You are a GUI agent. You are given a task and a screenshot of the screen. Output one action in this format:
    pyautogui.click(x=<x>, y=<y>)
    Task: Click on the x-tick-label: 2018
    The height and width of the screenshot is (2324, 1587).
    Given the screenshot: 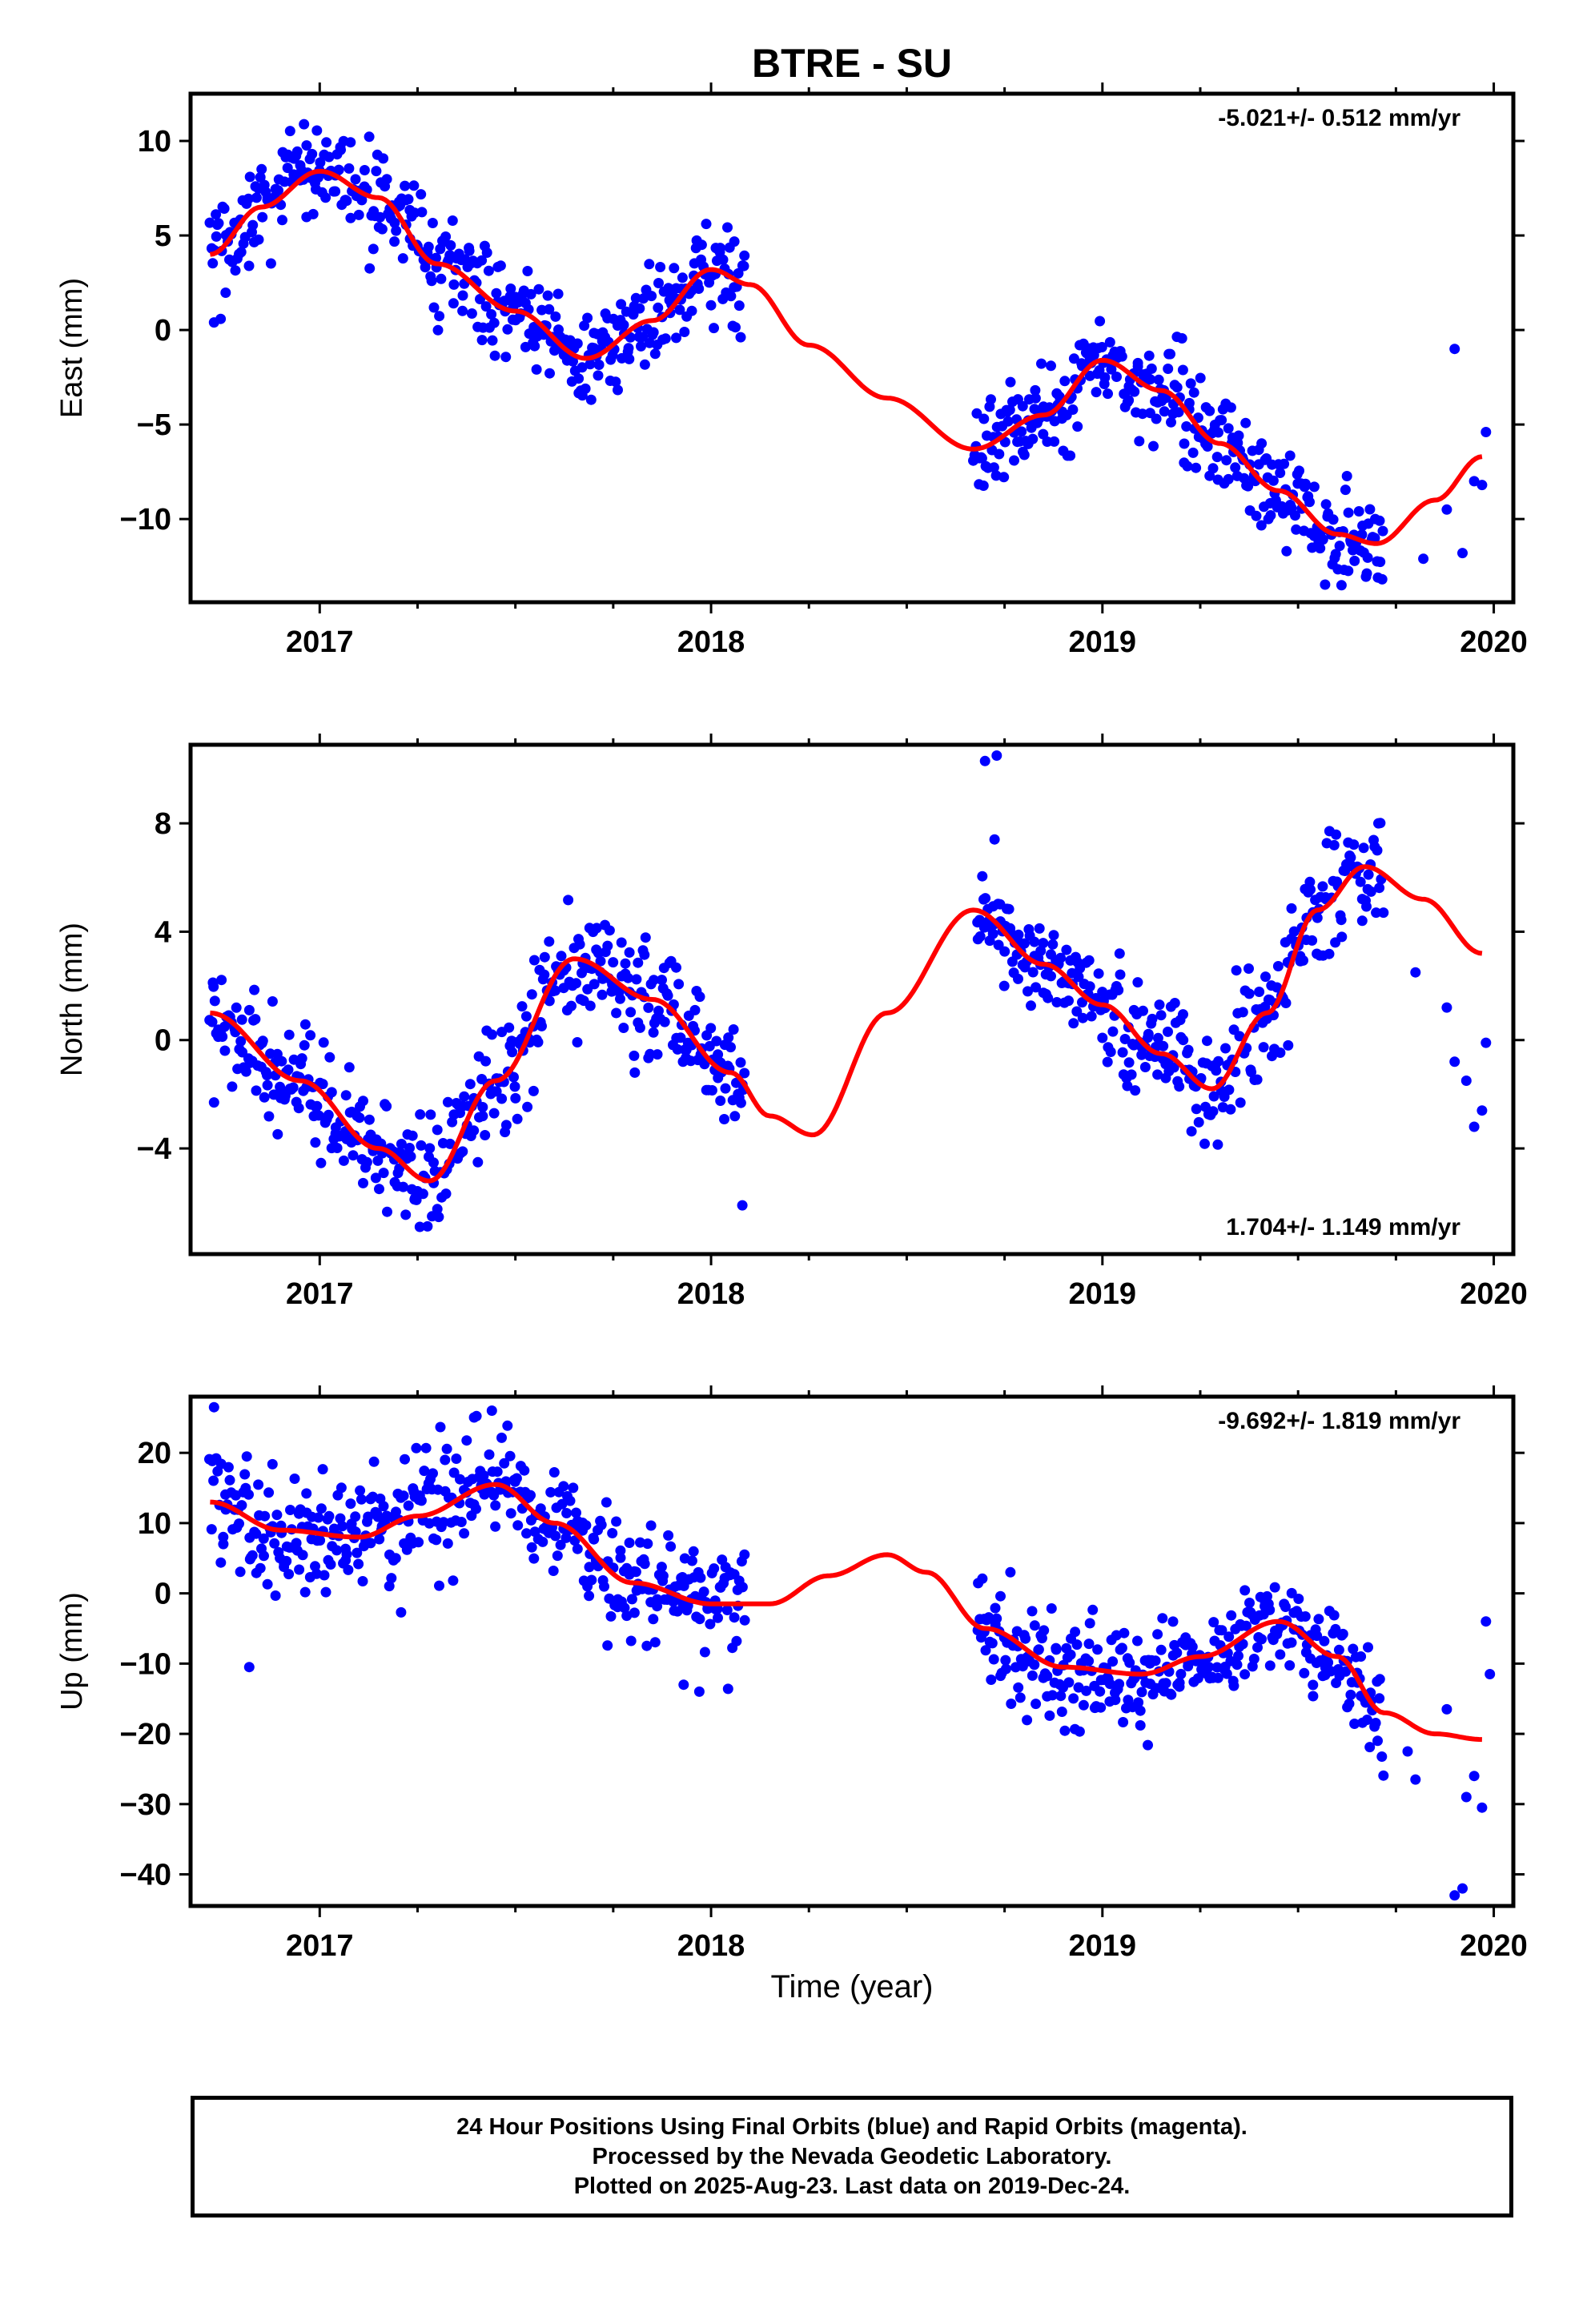 What is the action you would take?
    pyautogui.click(x=711, y=1294)
    